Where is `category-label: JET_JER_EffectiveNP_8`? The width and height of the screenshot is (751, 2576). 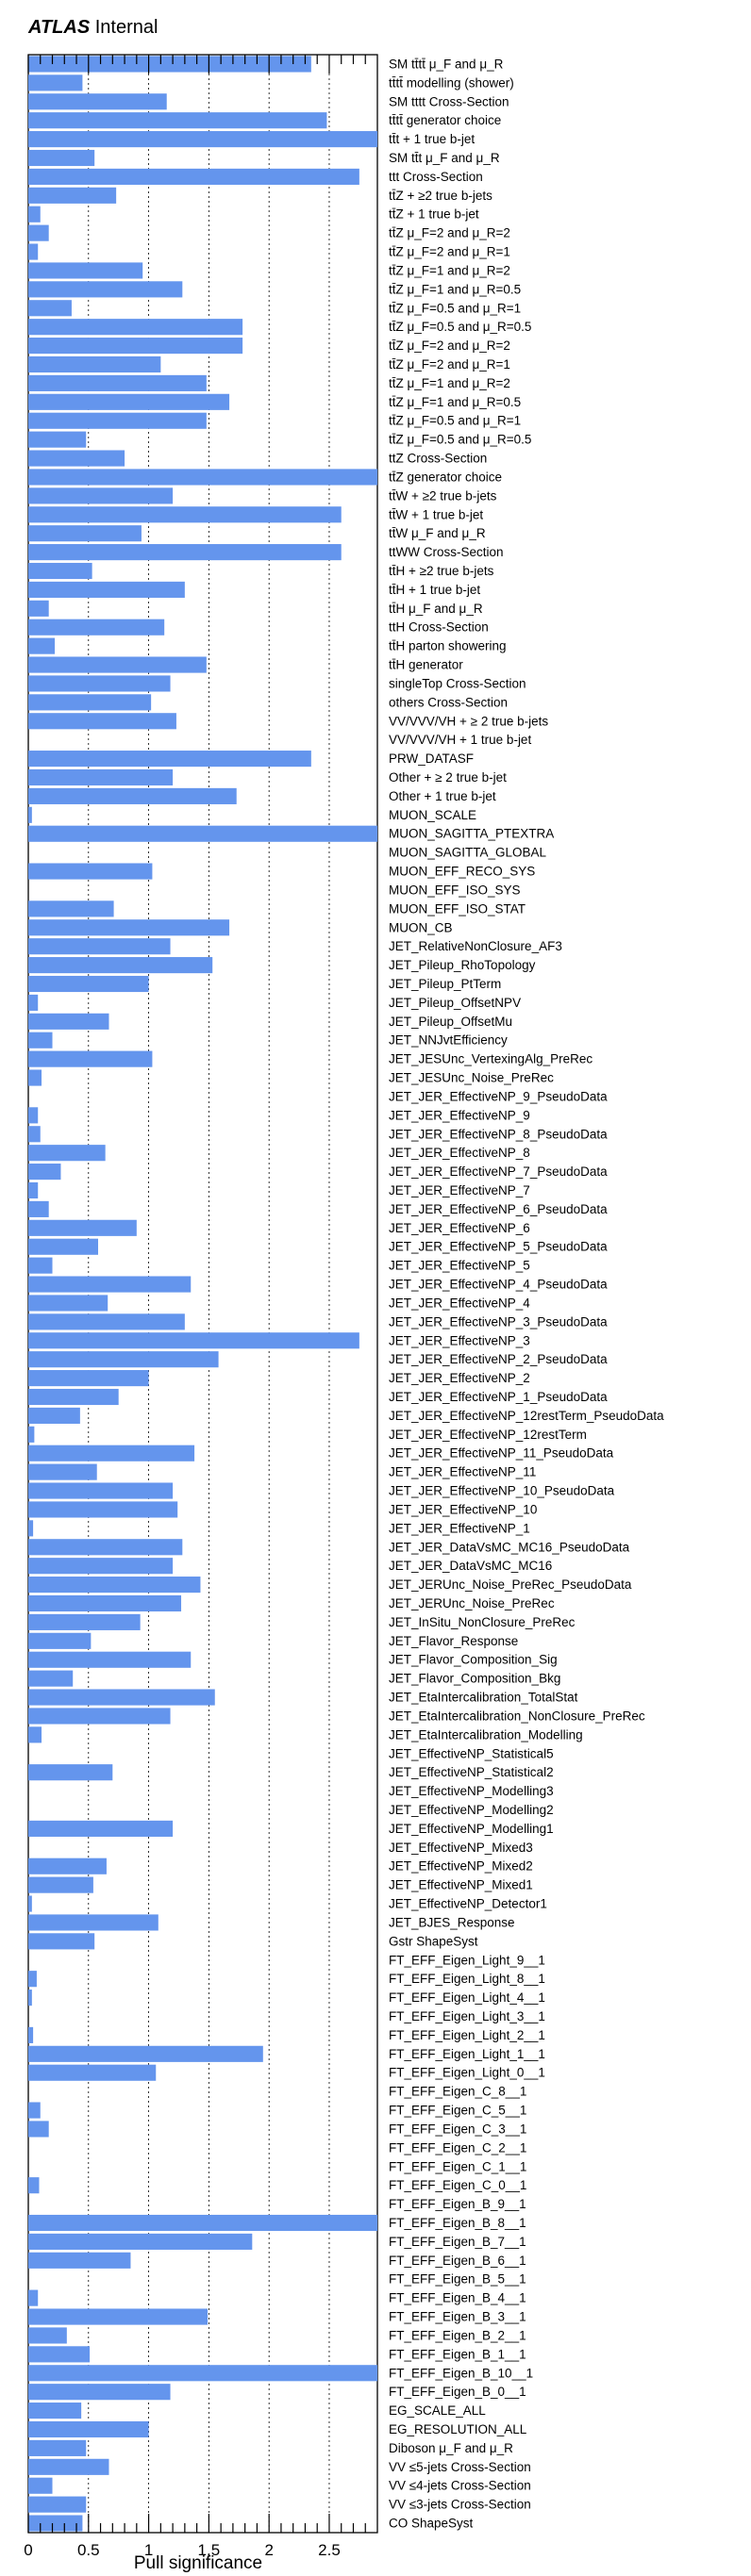 category-label: JET_JER_EffectiveNP_8 is located at coordinates (459, 1153).